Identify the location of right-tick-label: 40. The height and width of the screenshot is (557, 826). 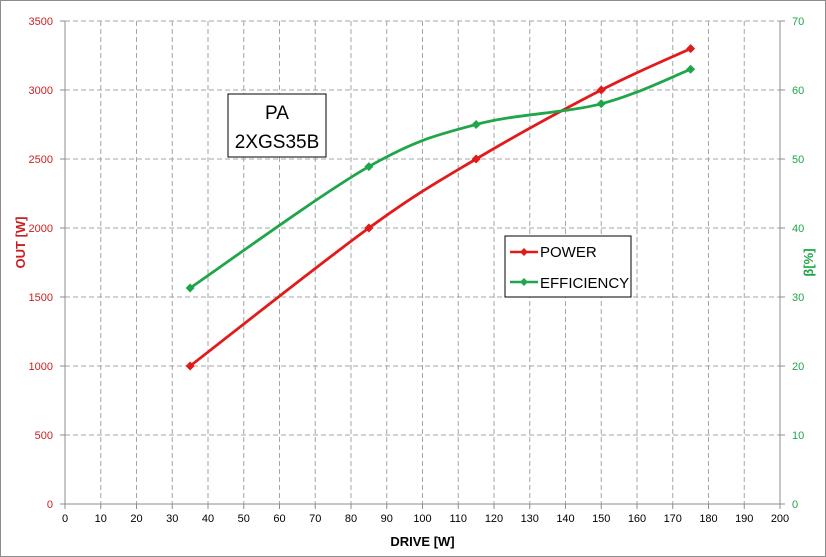
(798, 229).